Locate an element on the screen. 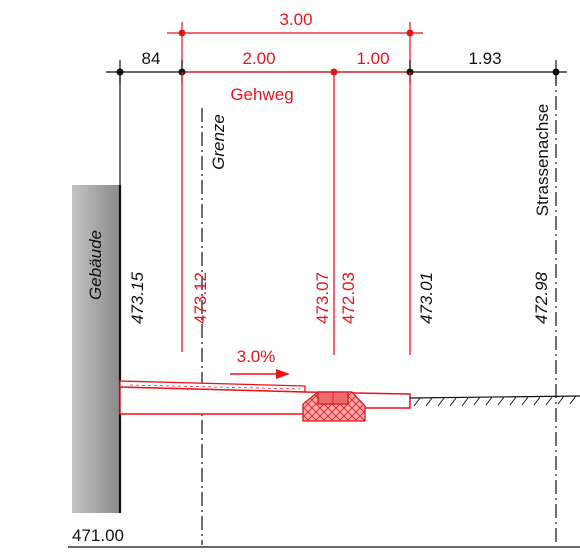  dim-offset-label: 84 is located at coordinates (151, 58).